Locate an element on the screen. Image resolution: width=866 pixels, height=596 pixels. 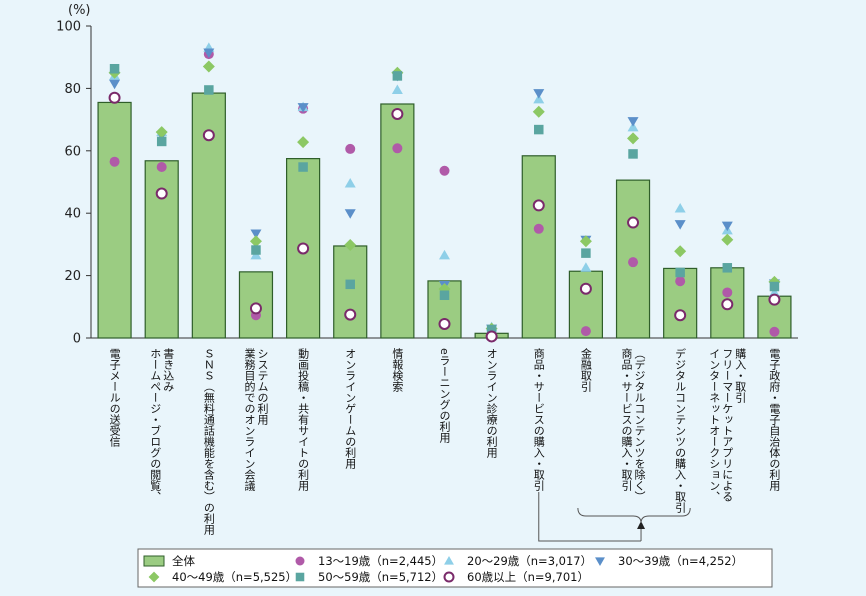
legend-label: 全体 is located at coordinates (183, 561).